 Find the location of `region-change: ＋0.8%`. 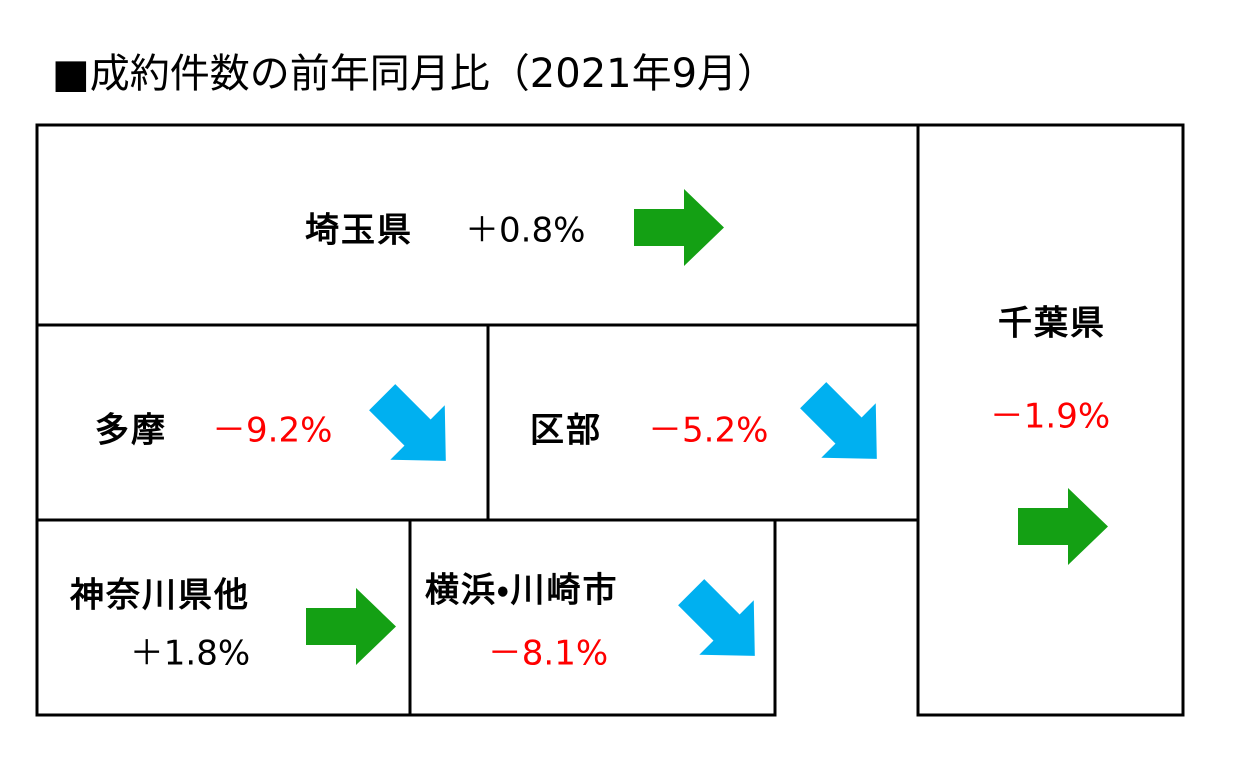

region-change: ＋0.8% is located at coordinates (525, 231).